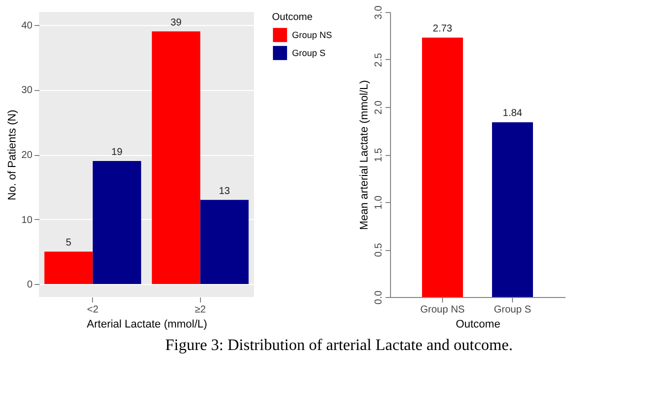  I want to click on data-label: 2.73, so click(442, 29).